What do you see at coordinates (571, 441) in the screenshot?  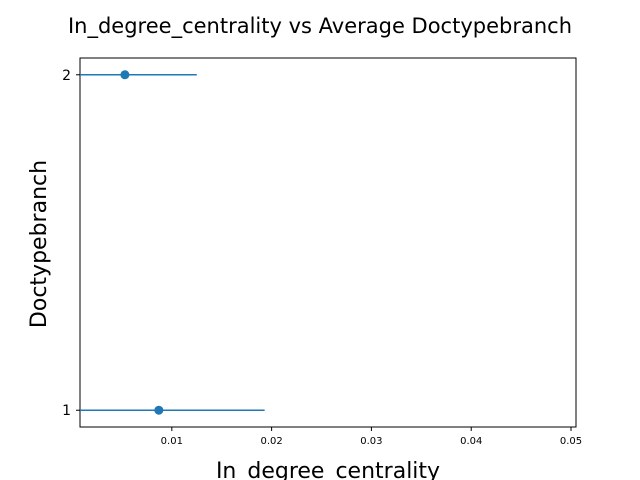 I see `x-tick-label: 0.05` at bounding box center [571, 441].